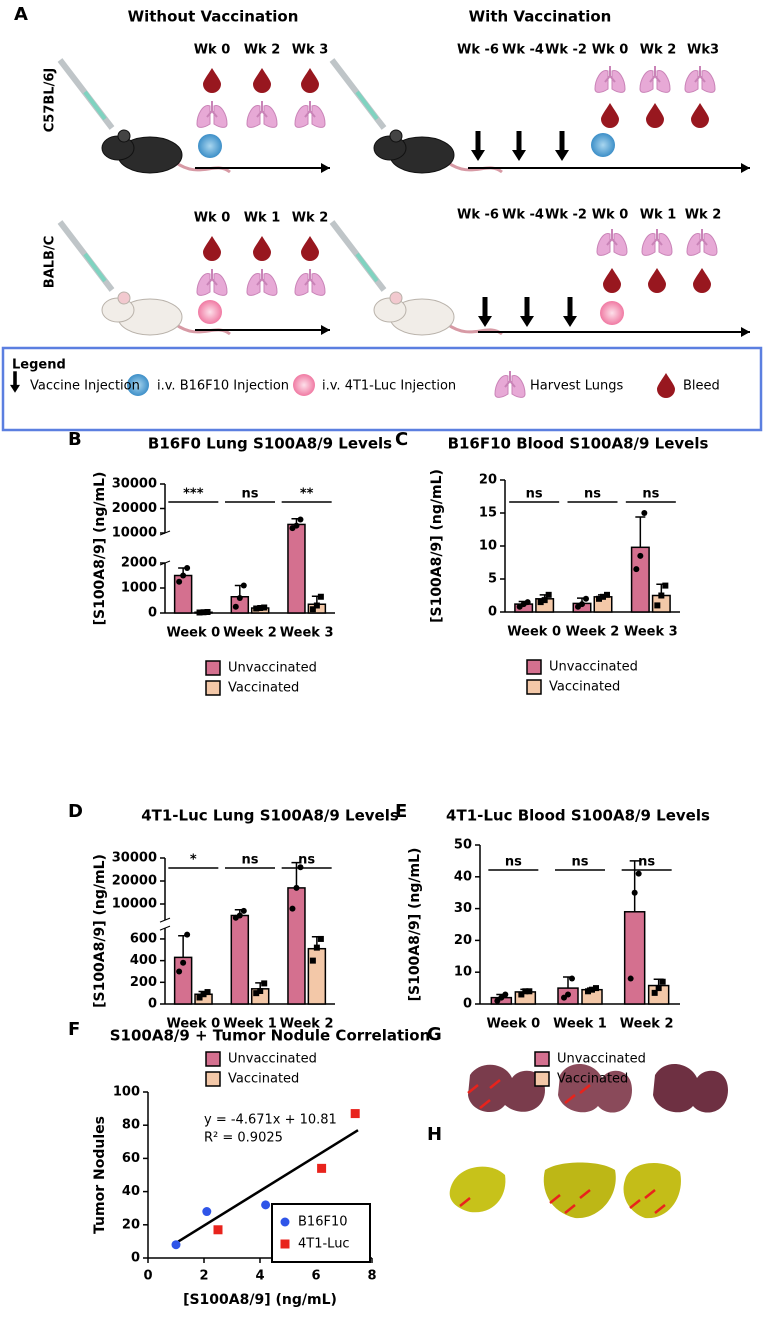 The image size is (765, 1318). Describe the element at coordinates (147, 1276) in the screenshot. I see `x-tick-label: 0` at that location.